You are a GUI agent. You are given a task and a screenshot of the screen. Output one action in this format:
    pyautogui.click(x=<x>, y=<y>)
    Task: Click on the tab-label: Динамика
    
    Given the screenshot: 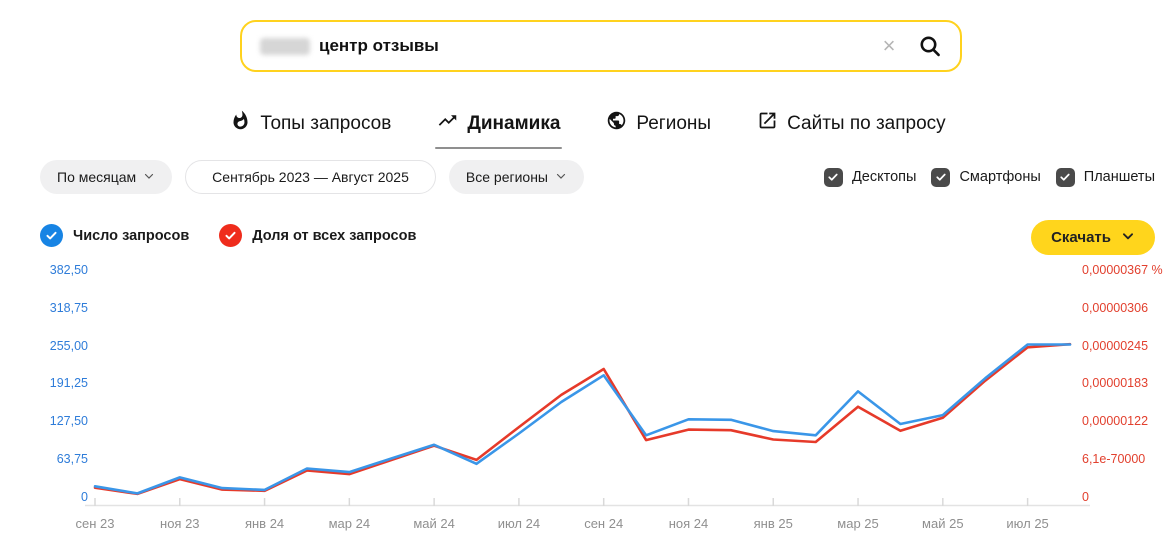 What is the action you would take?
    pyautogui.click(x=514, y=123)
    